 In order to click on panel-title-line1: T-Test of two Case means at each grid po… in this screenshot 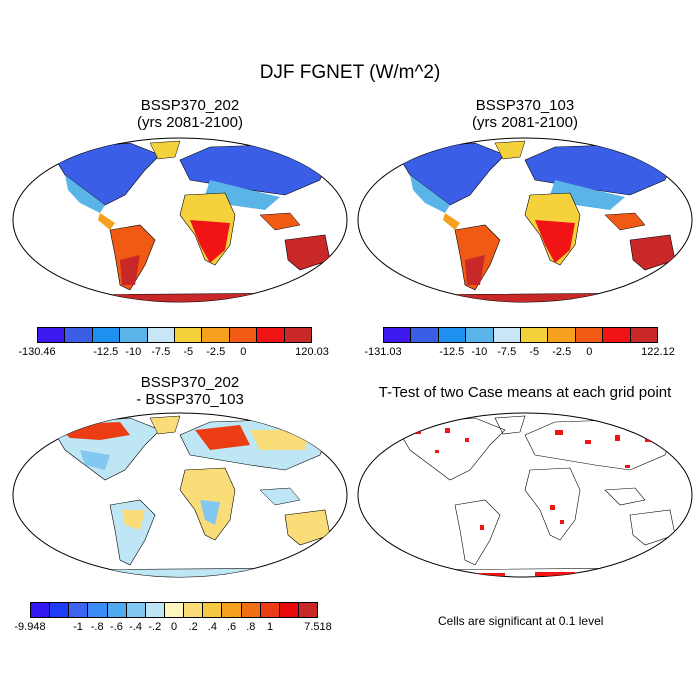, I will do `click(525, 392)`.